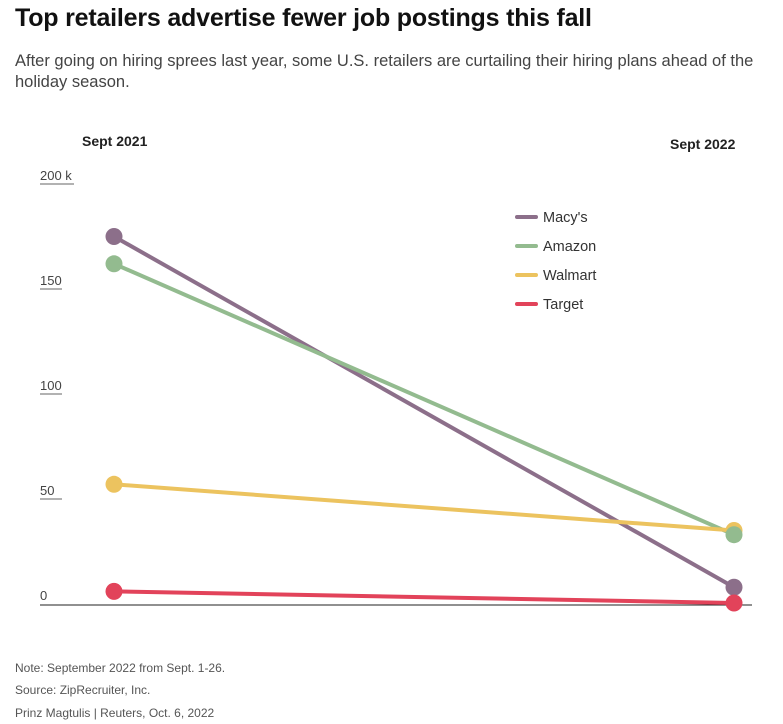 This screenshot has height=724, width=783. What do you see at coordinates (83, 690) in the screenshot?
I see `footer-source: Source: ZipRecruiter, Inc.` at bounding box center [83, 690].